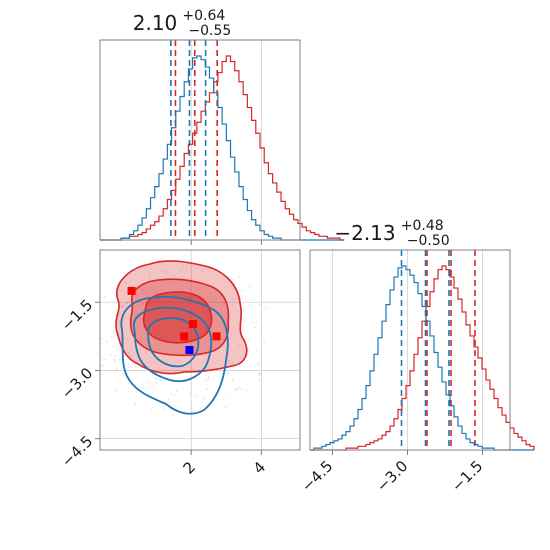  What do you see at coordinates (77, 315) in the screenshot?
I see `joint-ytick-label-0: −1.5` at bounding box center [77, 315].